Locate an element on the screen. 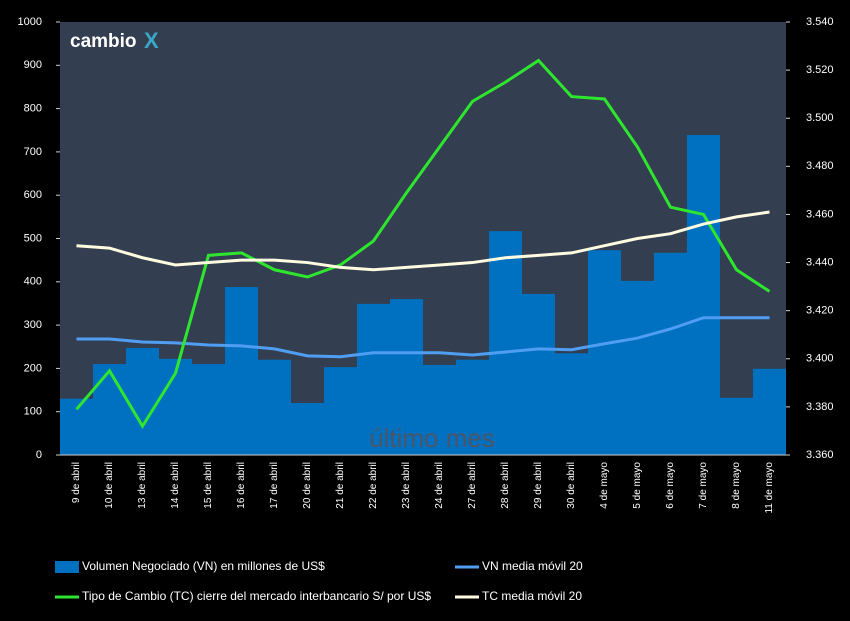 This screenshot has width=850, height=621. y2-tick-label: 3.440 is located at coordinates (820, 262).